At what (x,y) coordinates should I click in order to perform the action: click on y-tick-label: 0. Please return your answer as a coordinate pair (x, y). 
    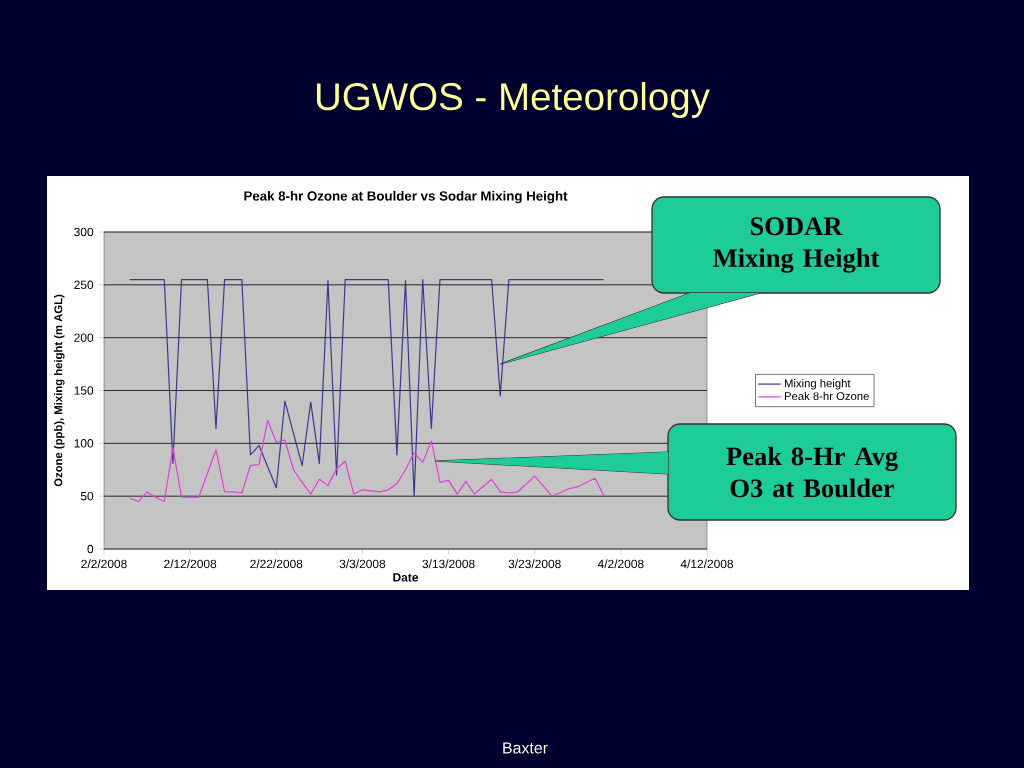
    Looking at the image, I should click on (90, 549).